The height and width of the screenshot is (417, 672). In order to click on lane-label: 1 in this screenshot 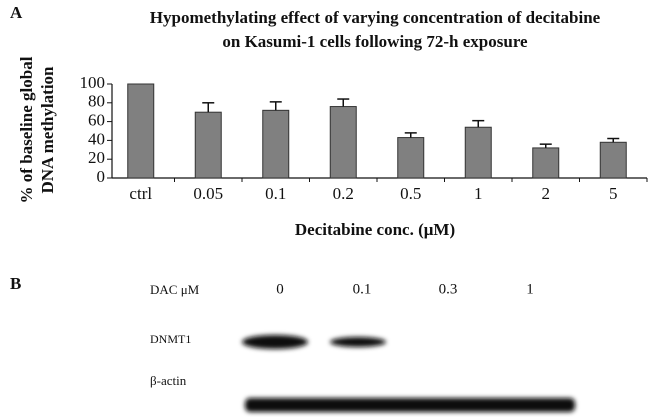, I will do `click(530, 289)`.